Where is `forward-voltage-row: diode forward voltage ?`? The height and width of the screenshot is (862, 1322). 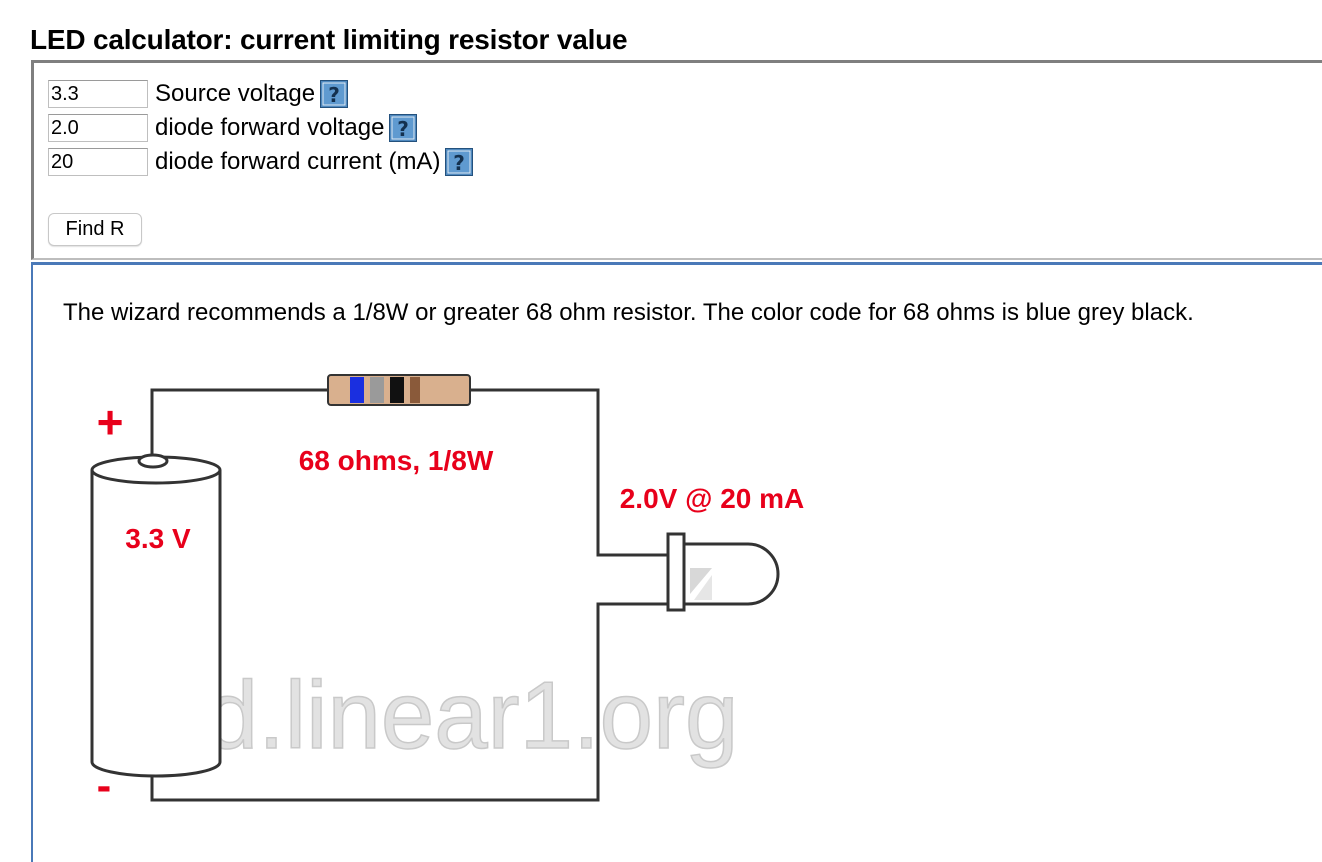
forward-voltage-row: diode forward voltage ? is located at coordinates (233, 128).